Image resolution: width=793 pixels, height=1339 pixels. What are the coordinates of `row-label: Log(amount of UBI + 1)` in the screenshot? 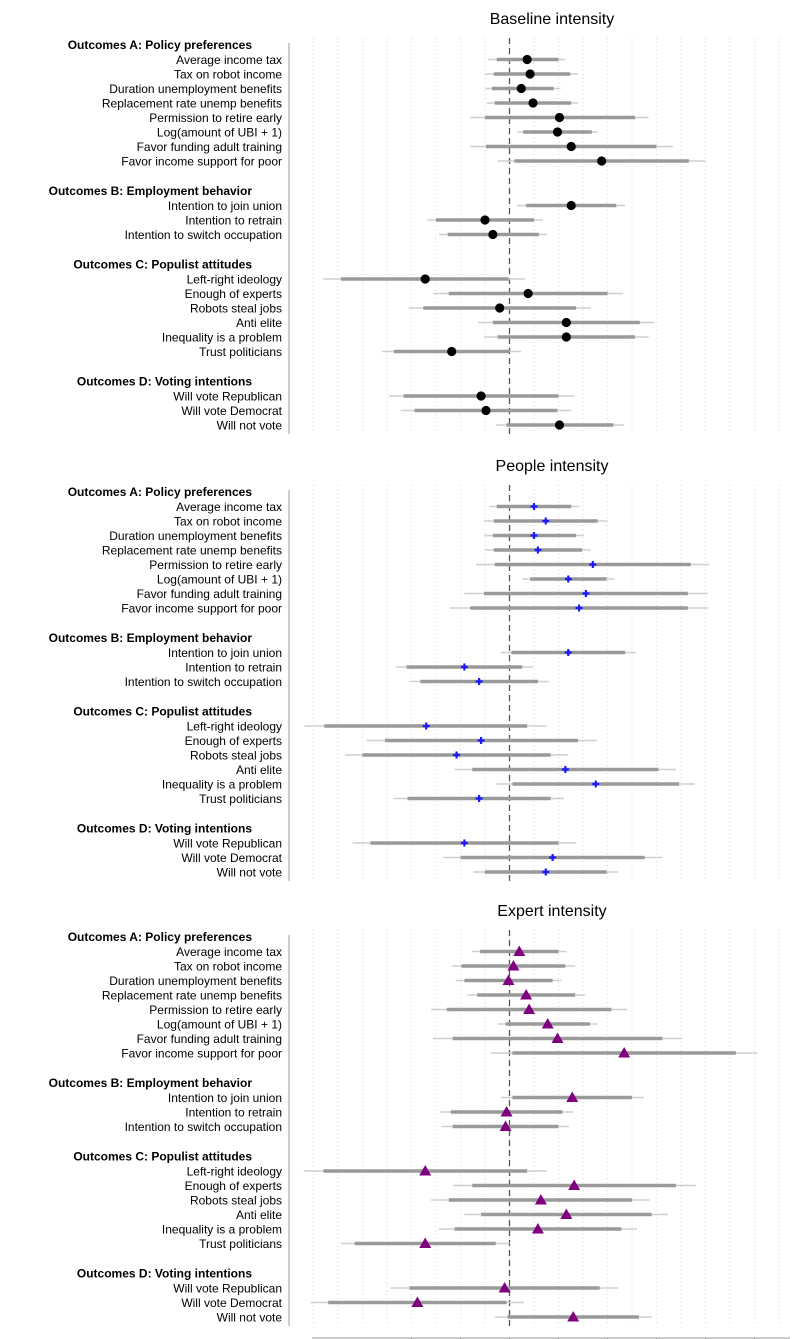 It's located at (219, 580).